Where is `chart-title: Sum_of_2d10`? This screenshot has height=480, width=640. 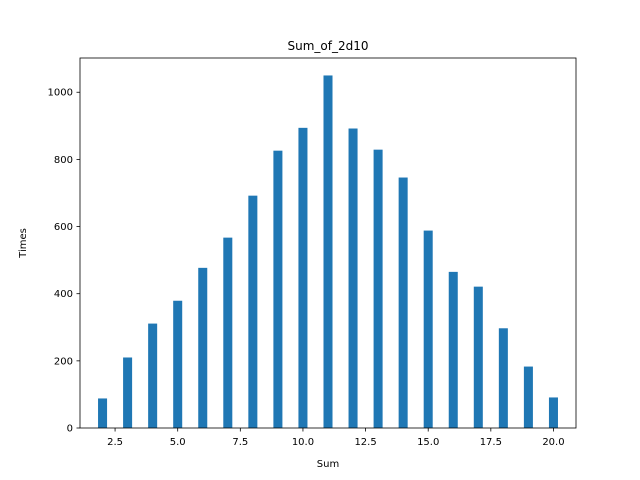 chart-title: Sum_of_2d10 is located at coordinates (328, 46).